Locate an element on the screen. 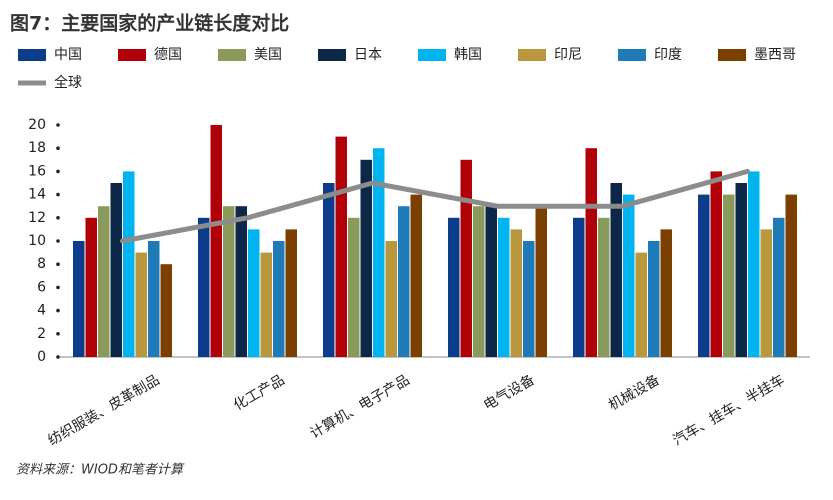  x-tick-label: 电气设备 is located at coordinates (509, 392).